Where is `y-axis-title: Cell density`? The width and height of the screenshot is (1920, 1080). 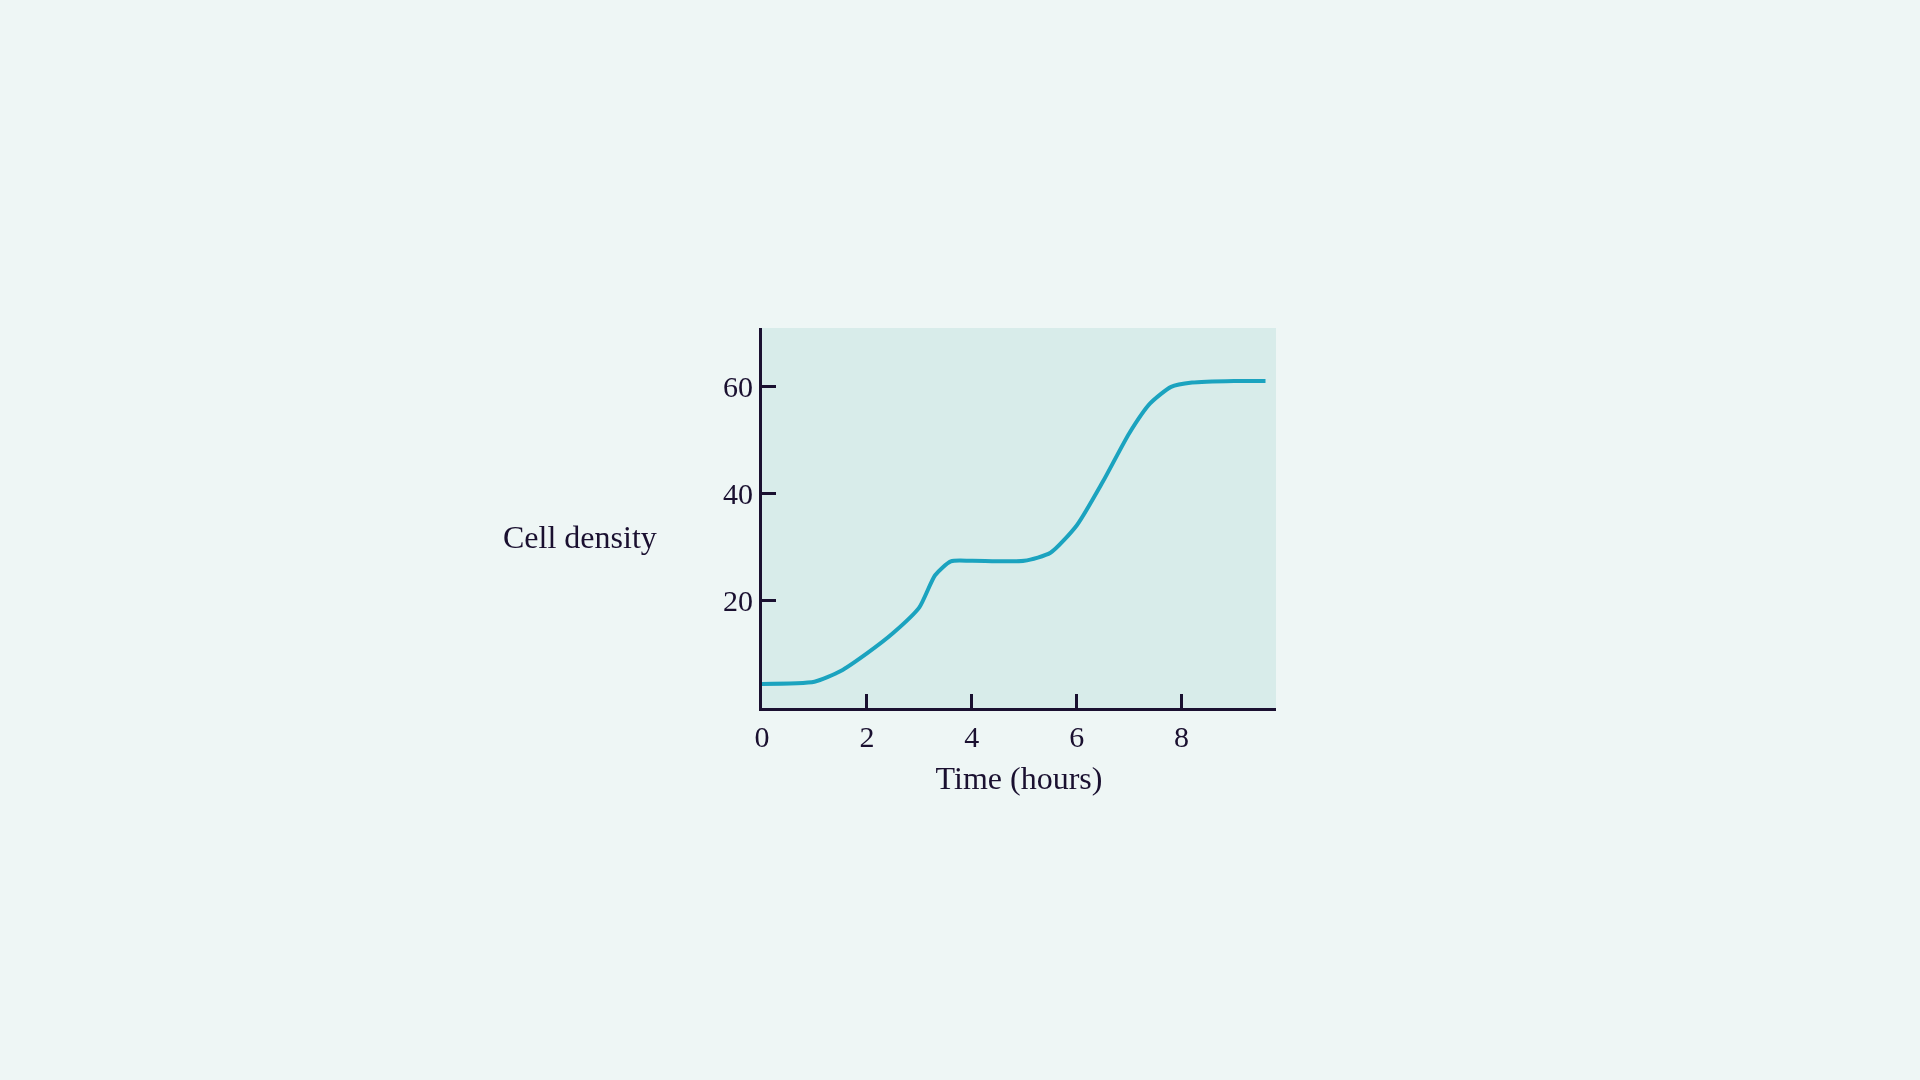
y-axis-title: Cell density is located at coordinates (580, 537).